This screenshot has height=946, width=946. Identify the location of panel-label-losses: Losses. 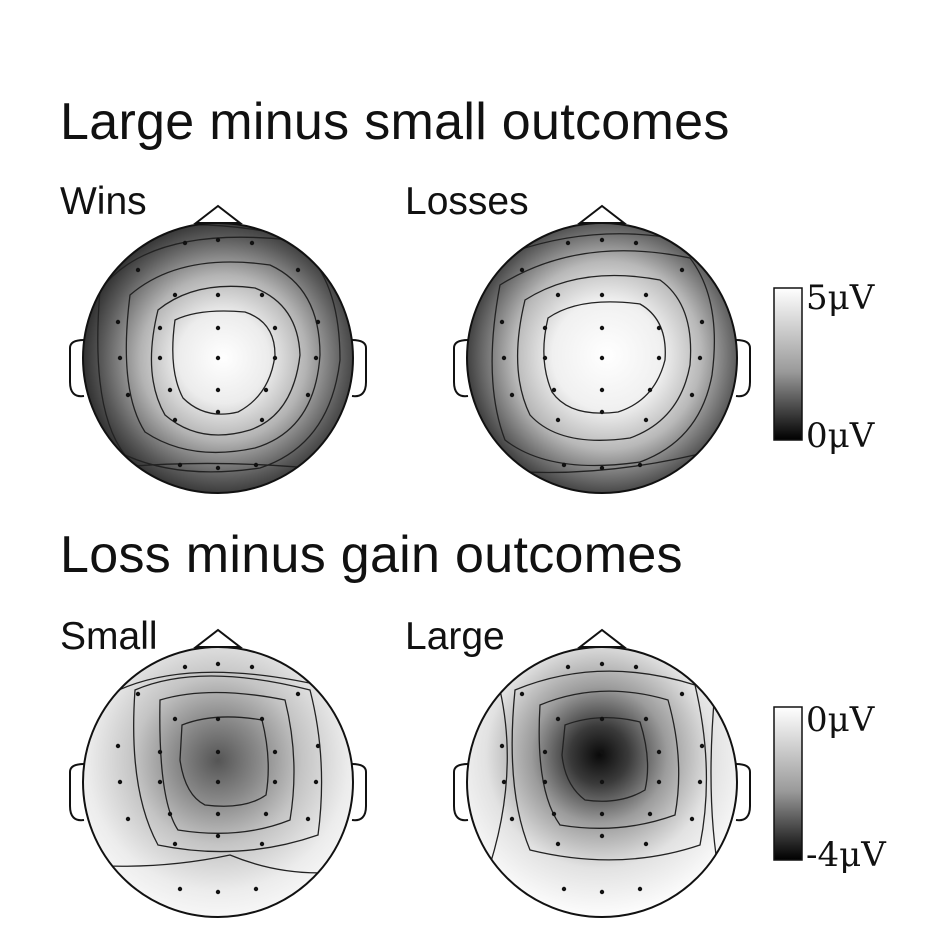
(467, 201).